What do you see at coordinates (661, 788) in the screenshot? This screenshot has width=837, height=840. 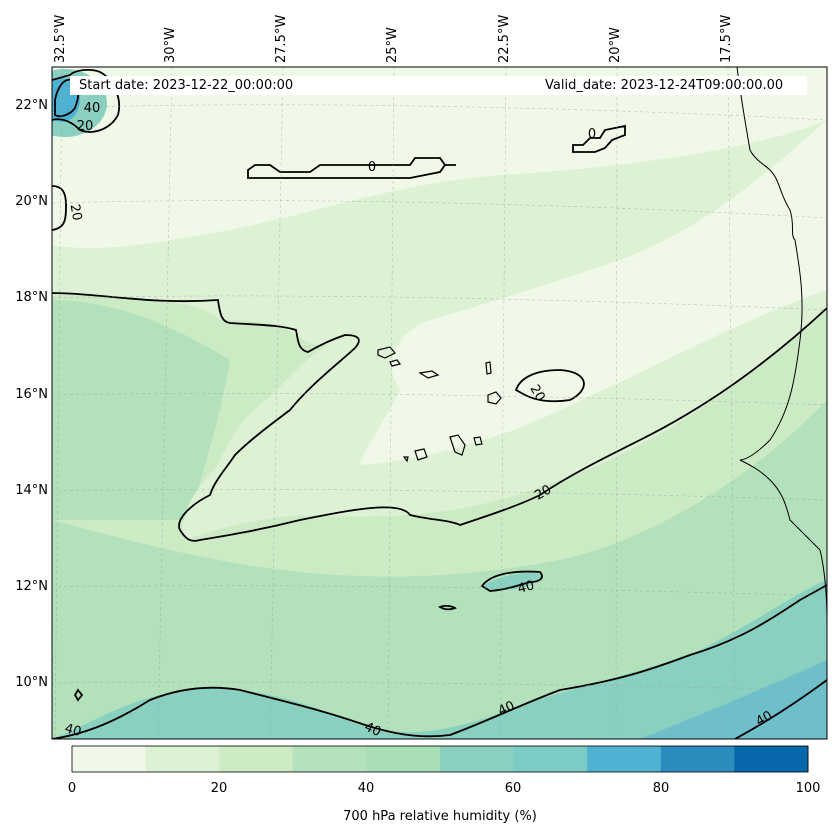 I see `colorbar-tick-label: 80` at bounding box center [661, 788].